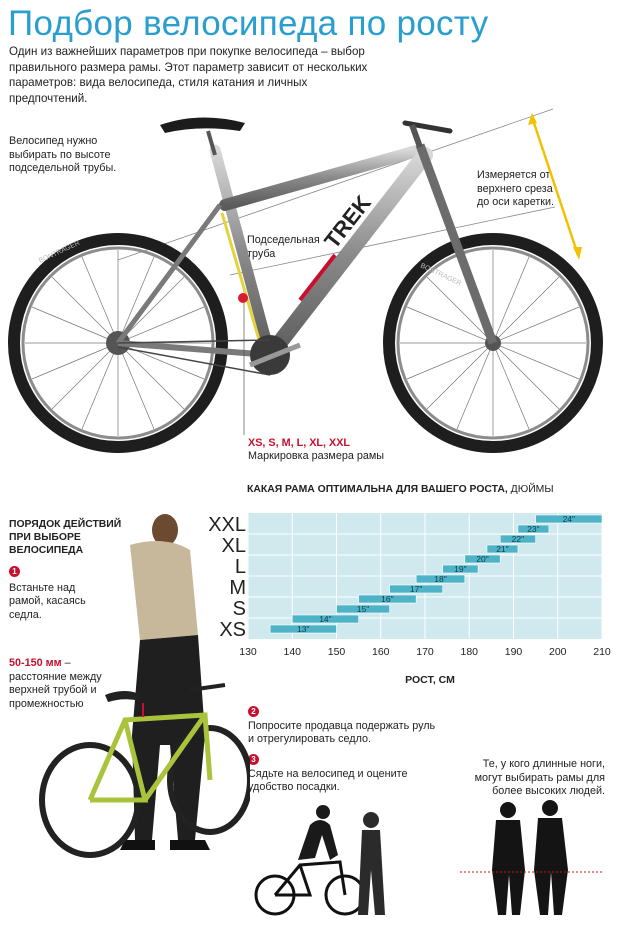  Describe the element at coordinates (239, 609) in the screenshot. I see `y-category-label: S` at that location.